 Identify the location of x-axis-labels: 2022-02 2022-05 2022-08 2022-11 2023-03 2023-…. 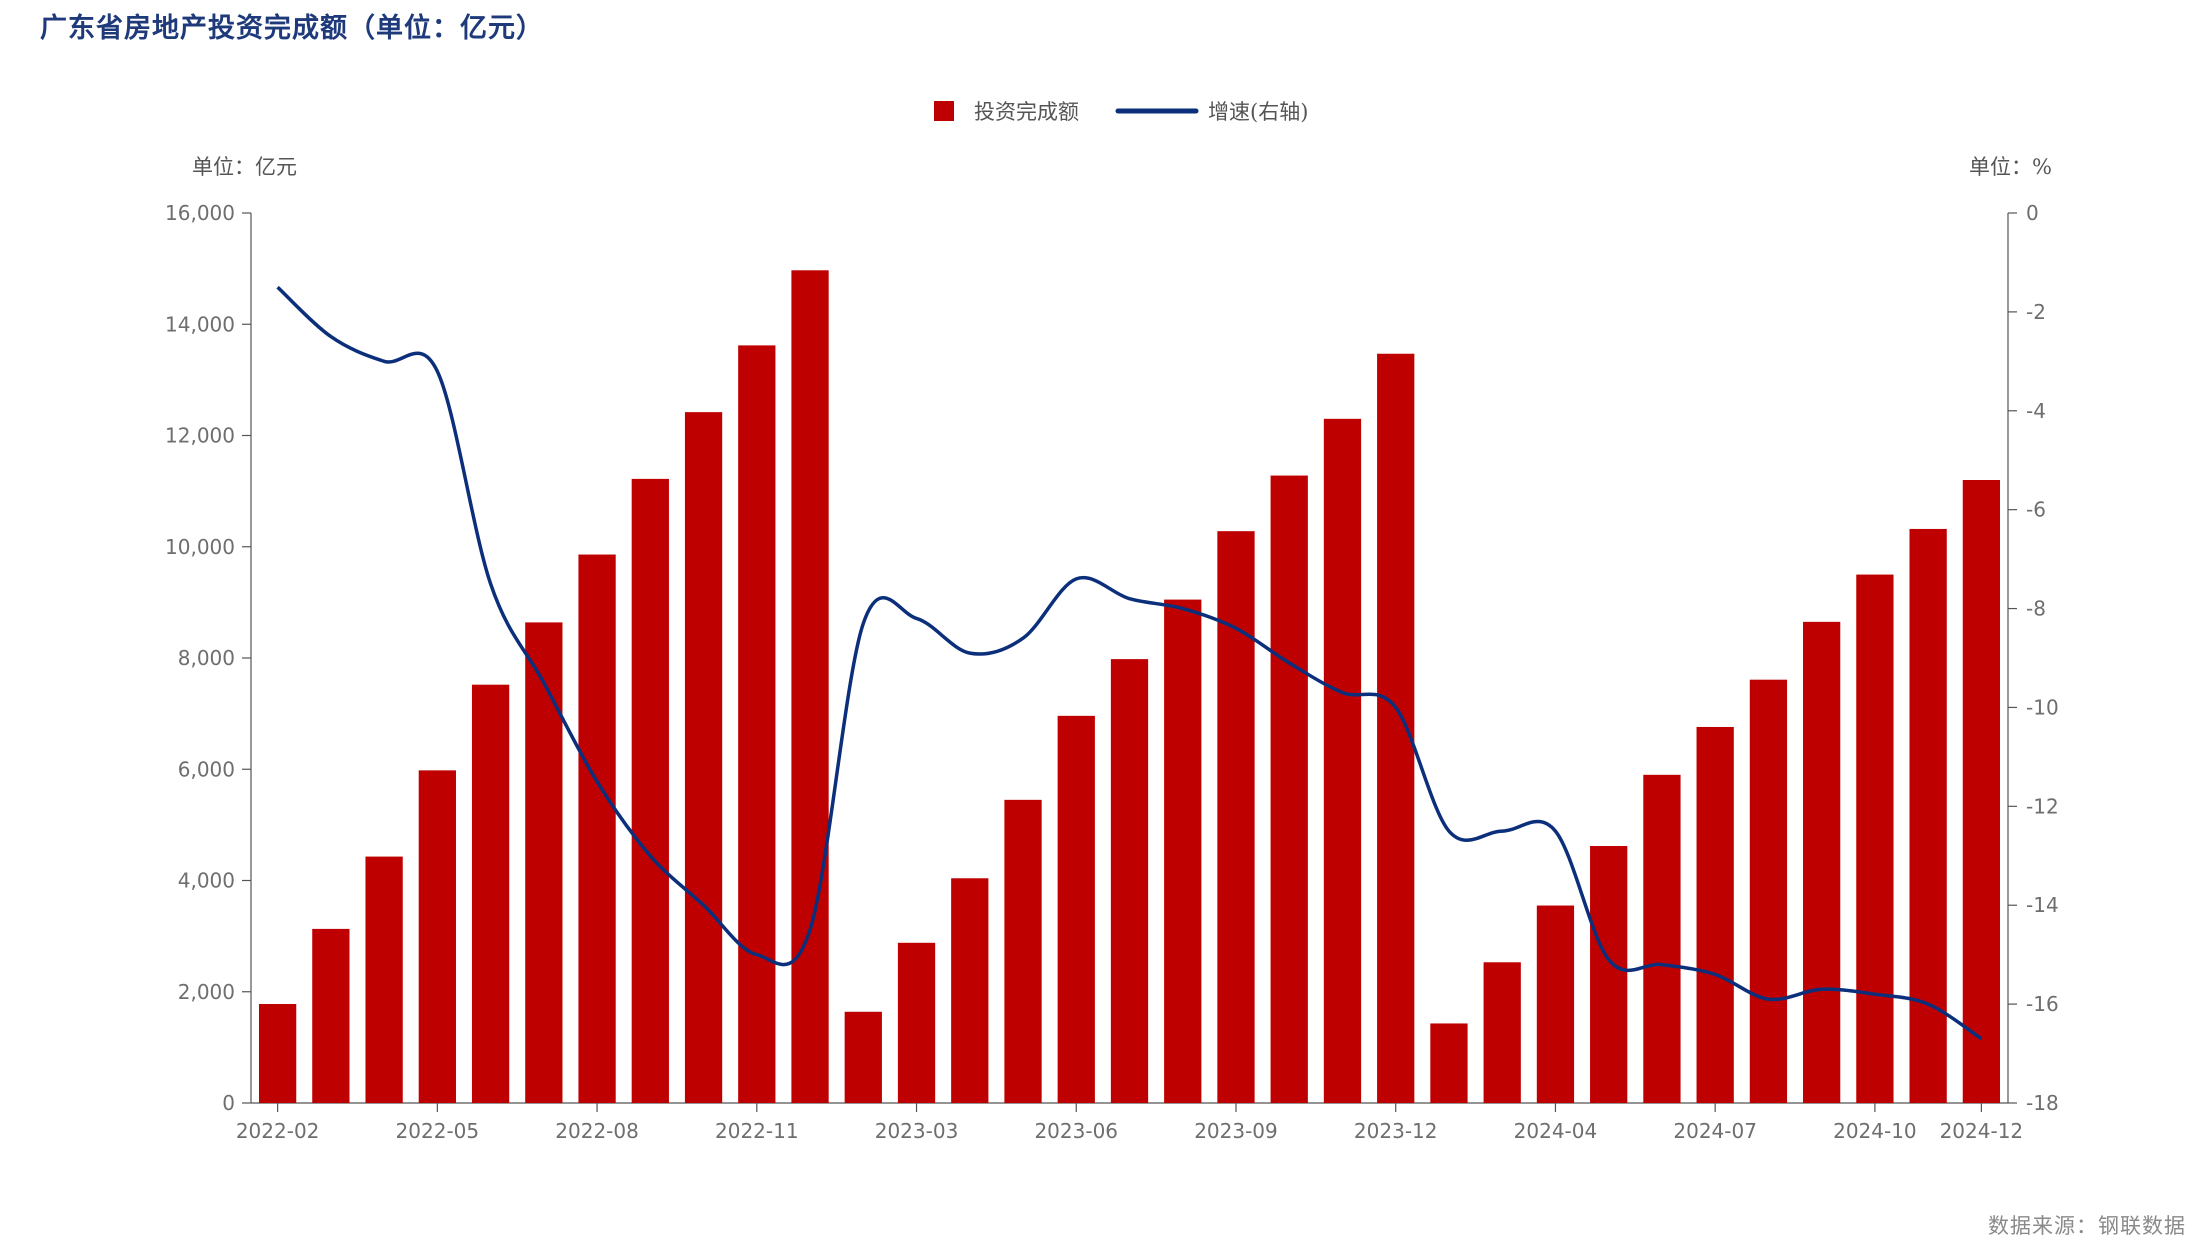
(1129, 1123).